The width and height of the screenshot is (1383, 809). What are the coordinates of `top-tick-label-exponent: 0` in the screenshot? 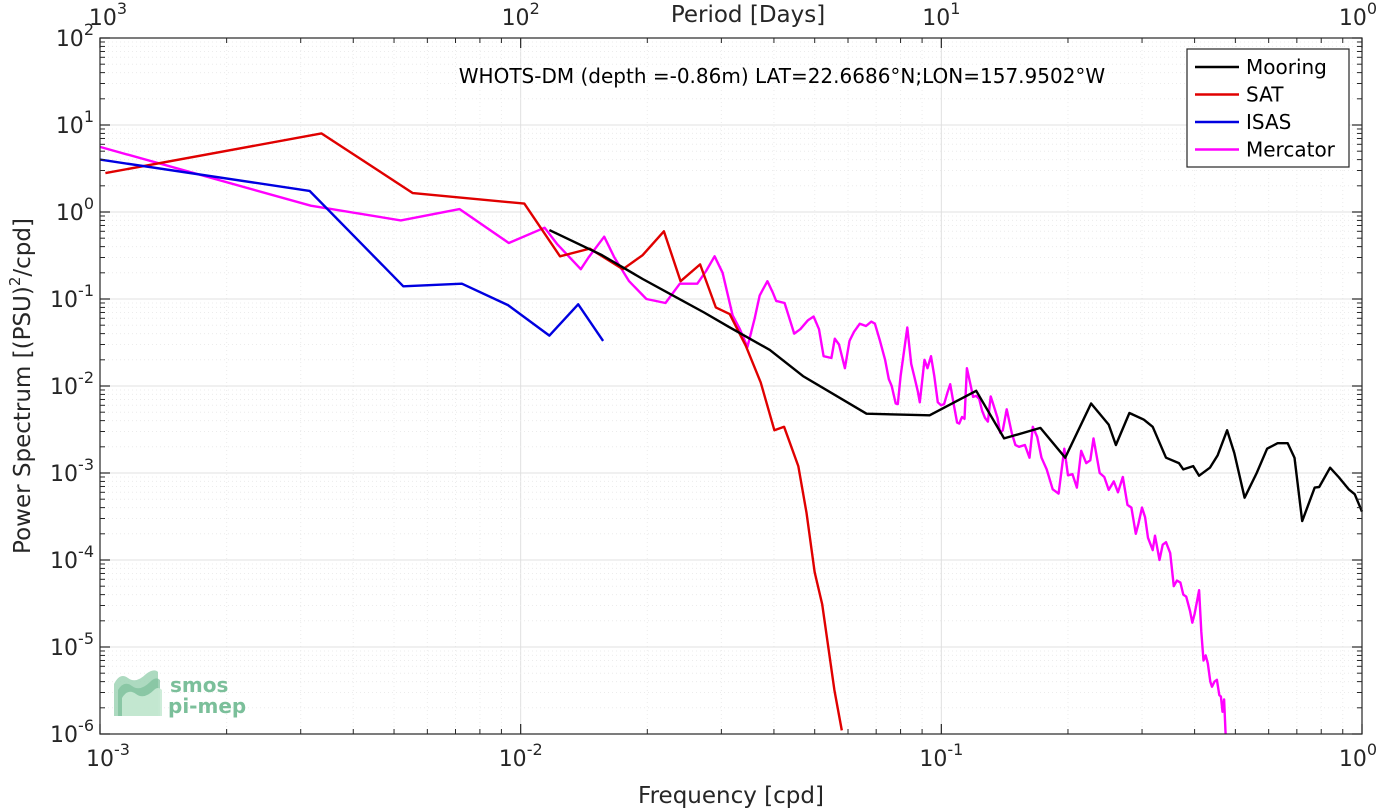 It's located at (1372, 9).